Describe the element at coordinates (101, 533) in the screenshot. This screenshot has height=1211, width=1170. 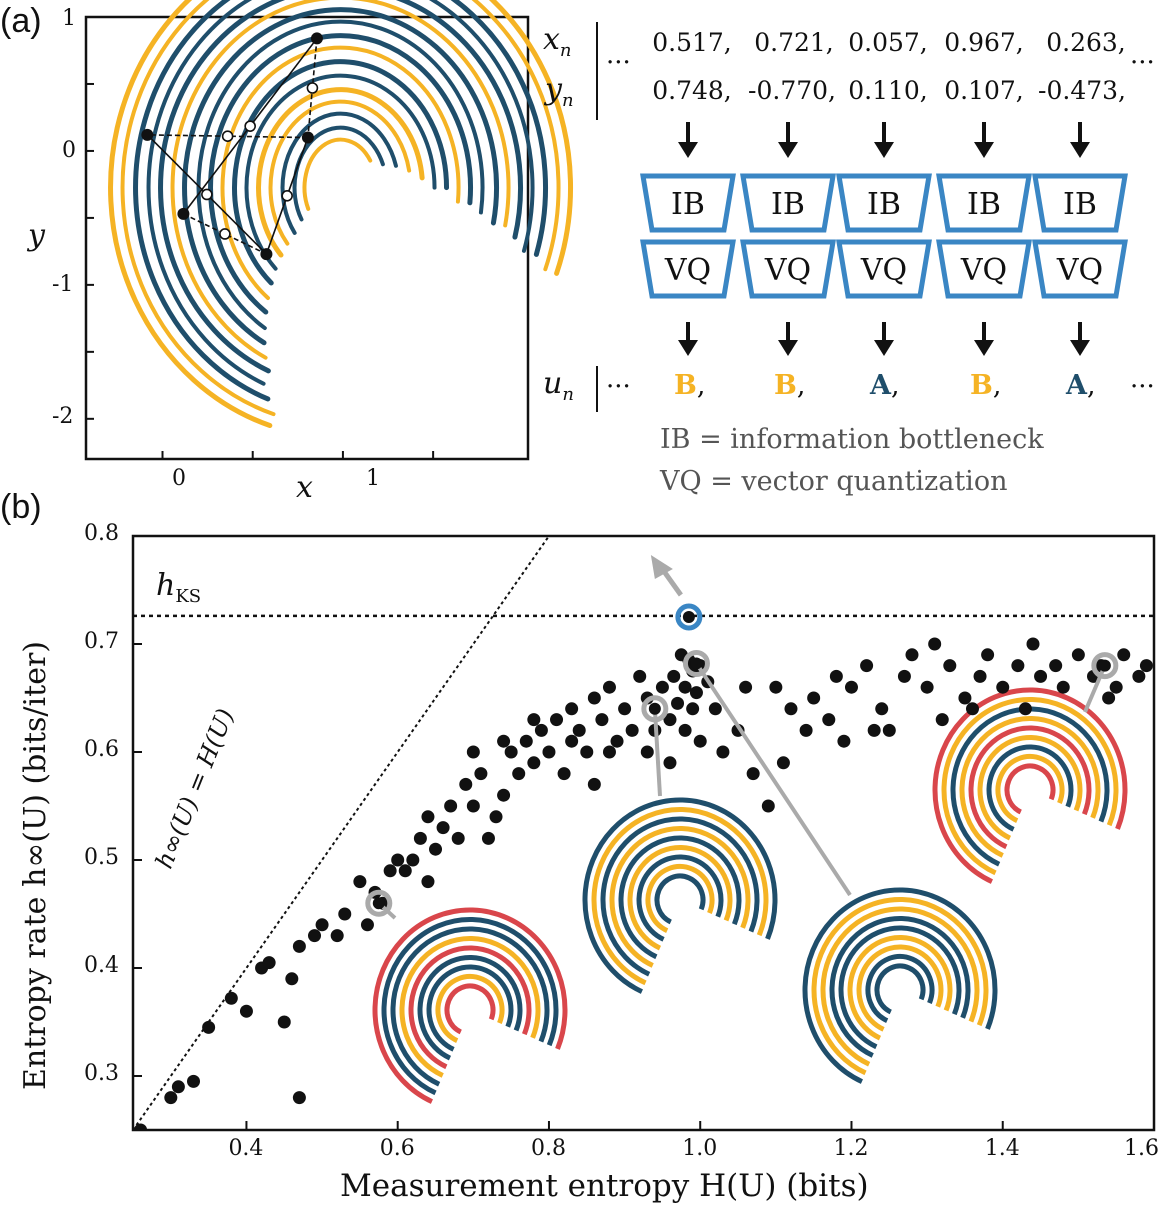
I see `y-tick-label: 0.8` at that location.